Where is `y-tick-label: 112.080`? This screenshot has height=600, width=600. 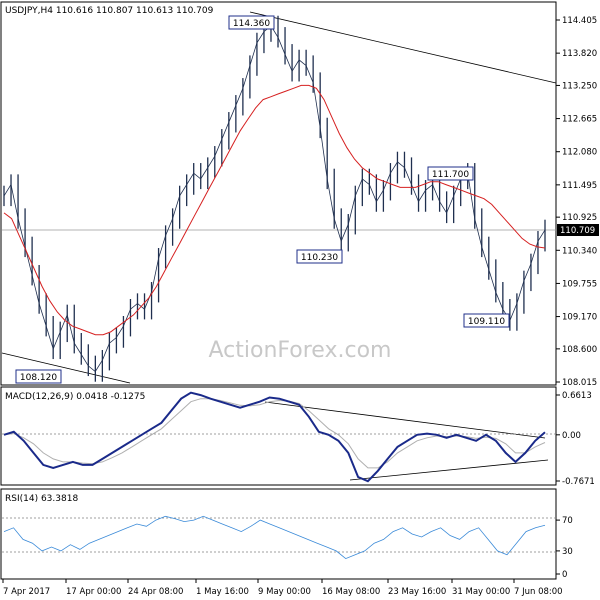
y-tick-label: 112.080 is located at coordinates (579, 153).